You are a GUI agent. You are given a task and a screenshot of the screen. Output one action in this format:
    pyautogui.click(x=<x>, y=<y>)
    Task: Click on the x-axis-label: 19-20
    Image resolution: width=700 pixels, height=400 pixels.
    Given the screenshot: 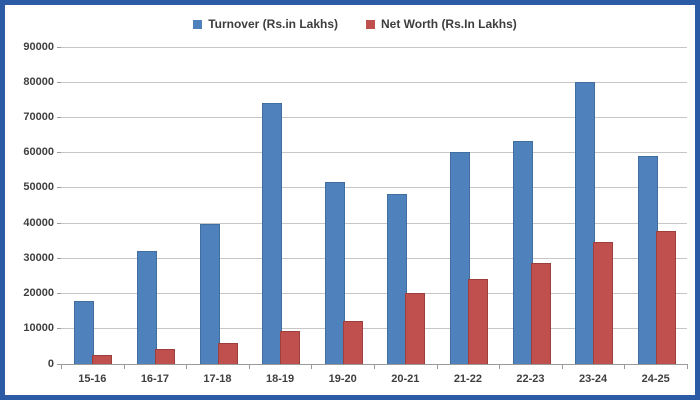 What is the action you would take?
    pyautogui.click(x=342, y=378)
    